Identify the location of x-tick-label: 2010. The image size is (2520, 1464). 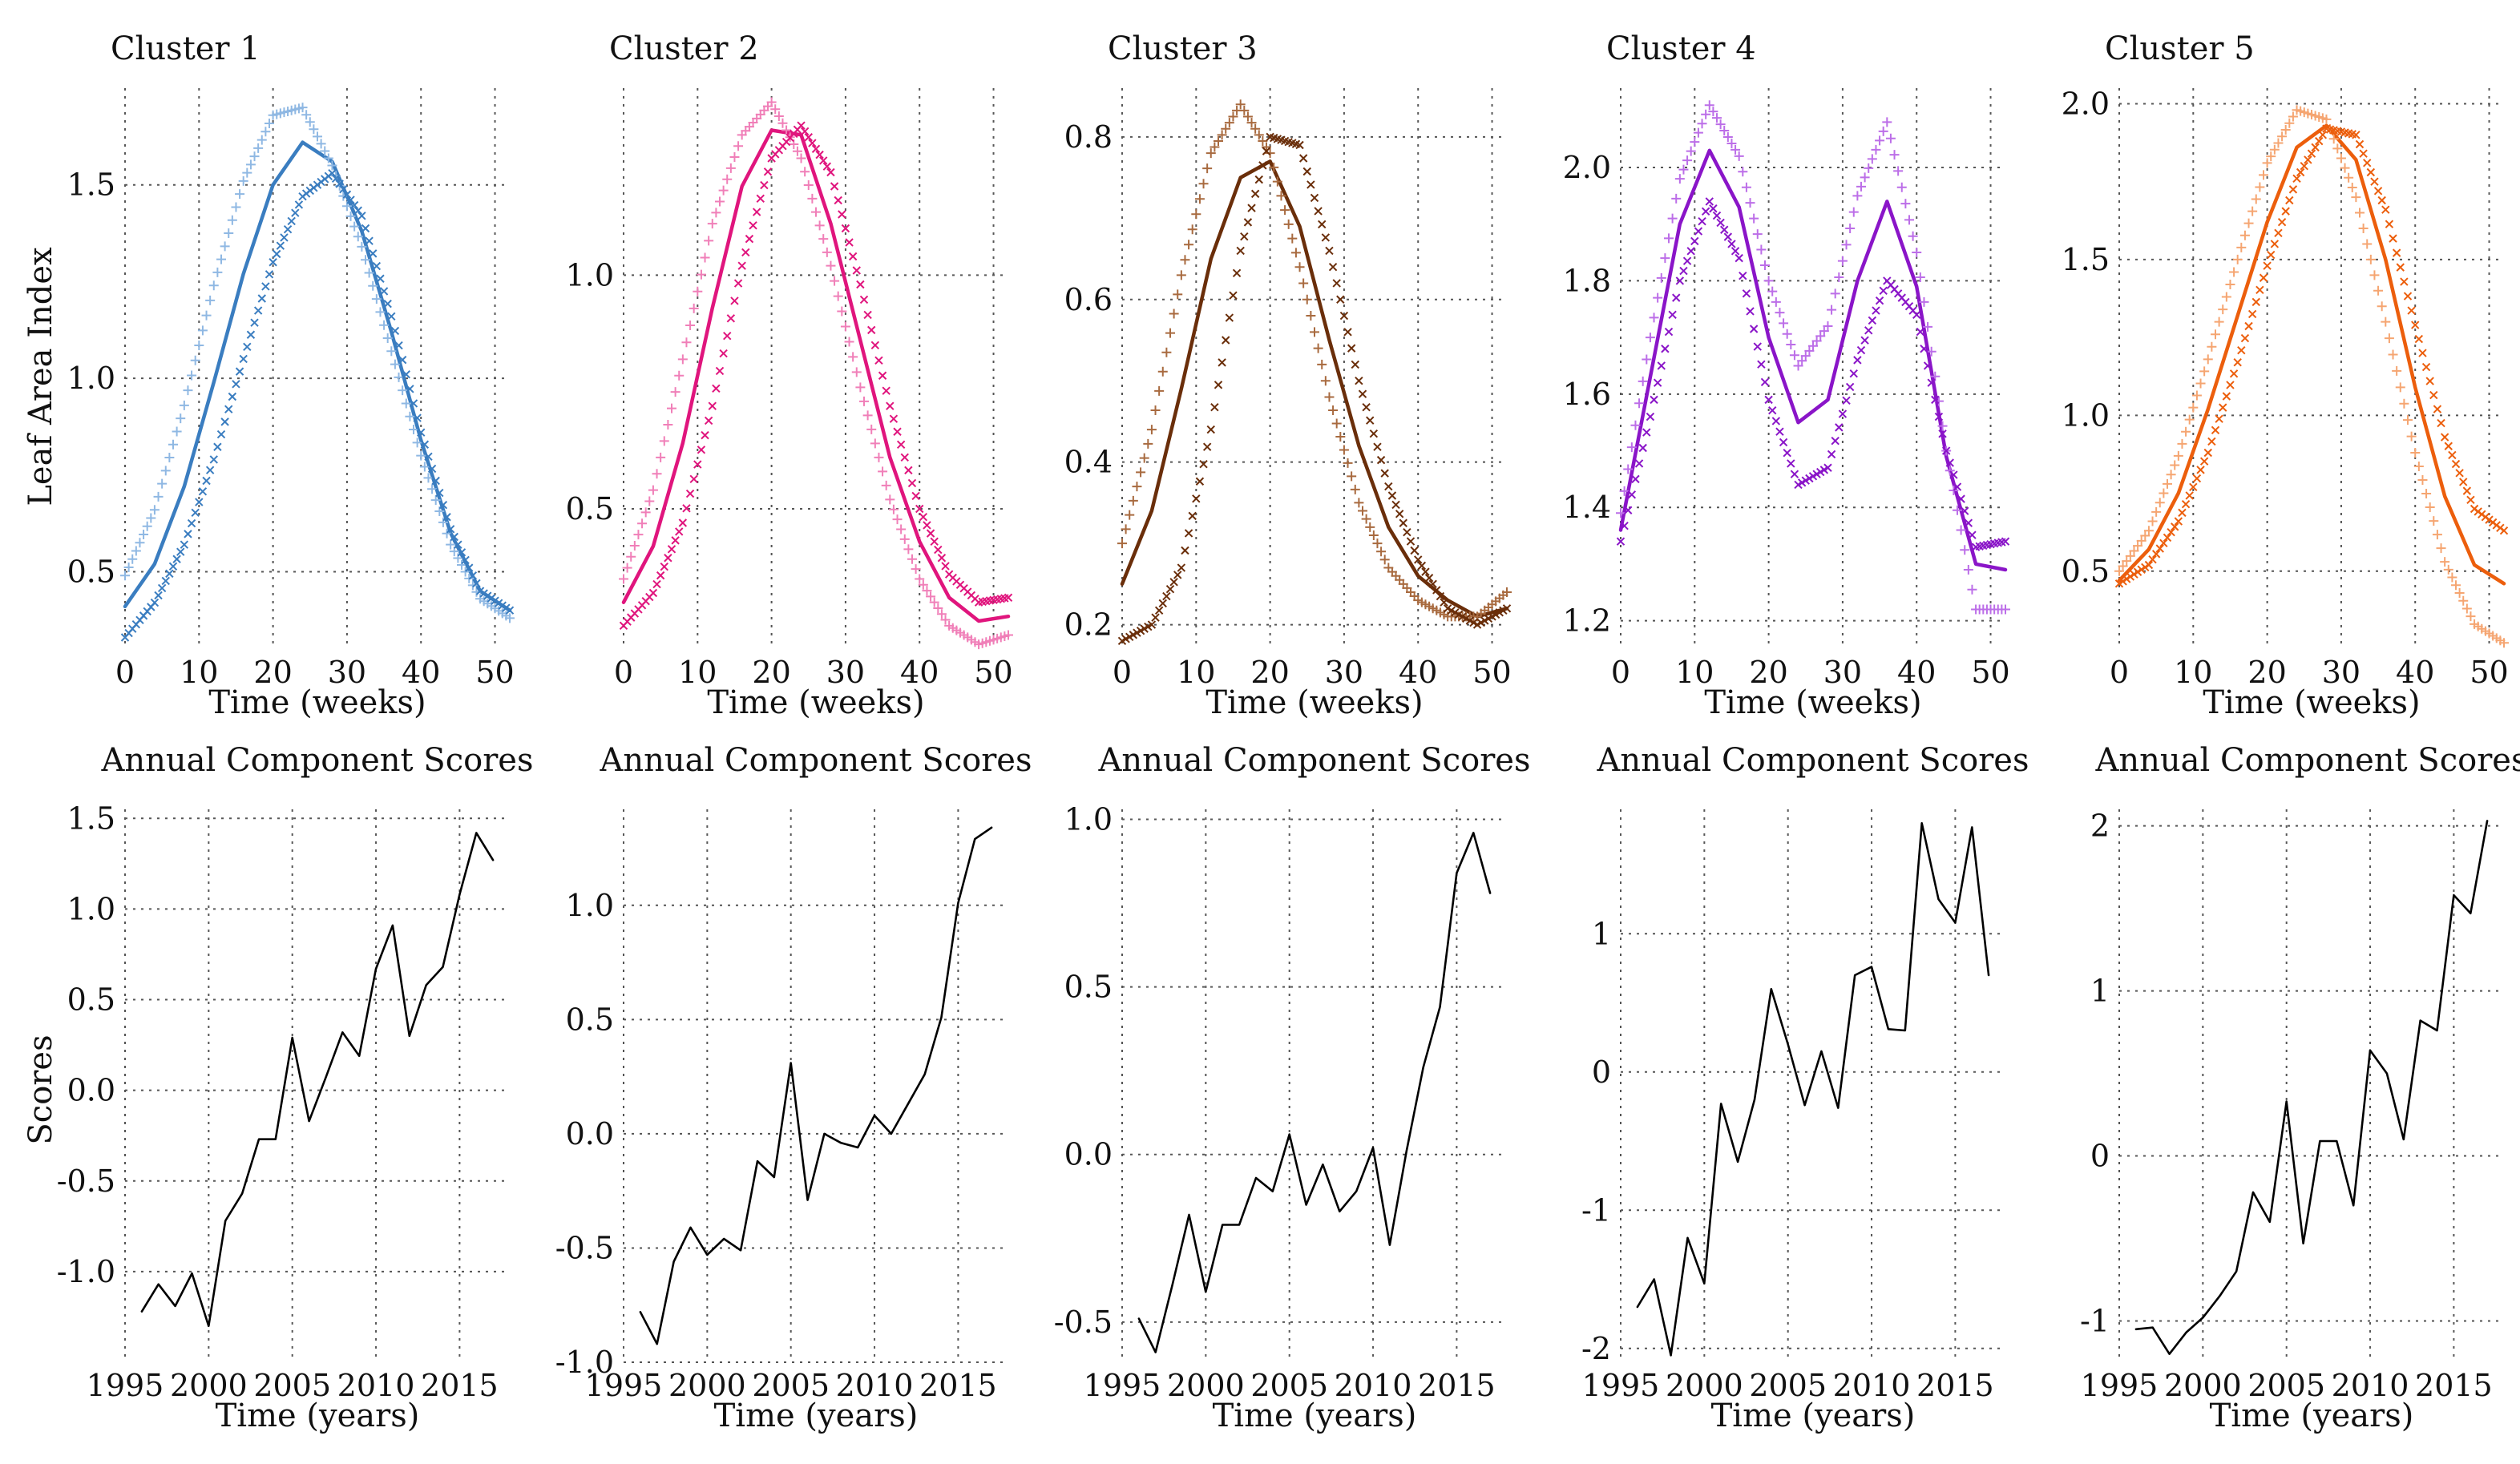
(2370, 1385).